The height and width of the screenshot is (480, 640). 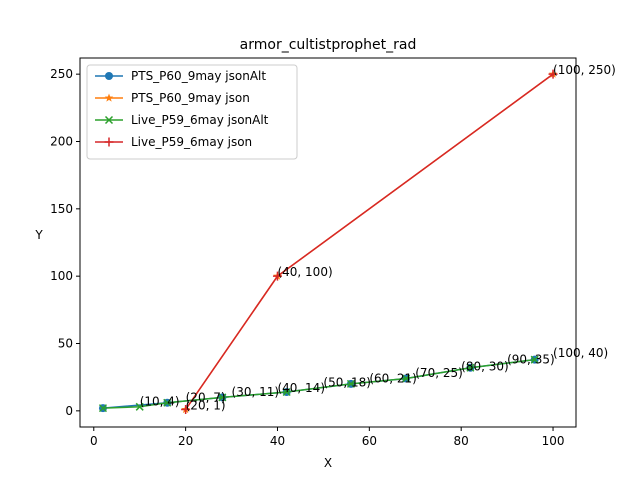 I want to click on y-tick-label: 0, so click(x=69, y=411).